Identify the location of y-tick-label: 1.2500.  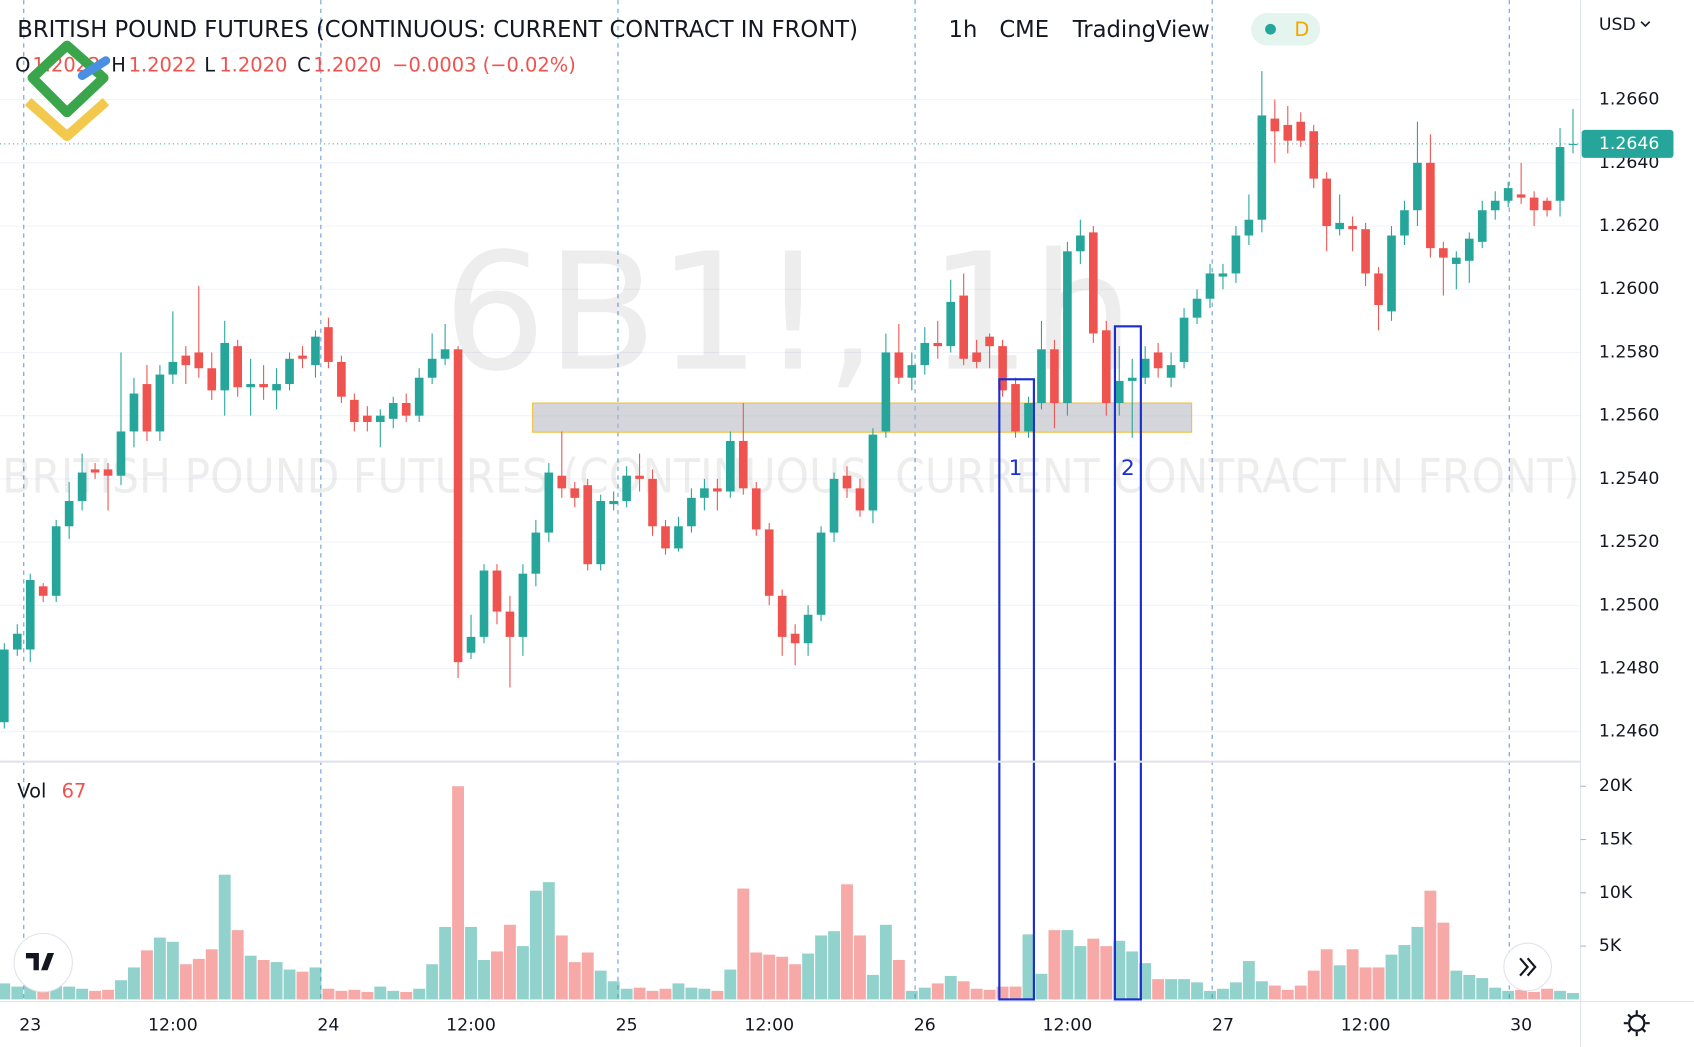
(1629, 605).